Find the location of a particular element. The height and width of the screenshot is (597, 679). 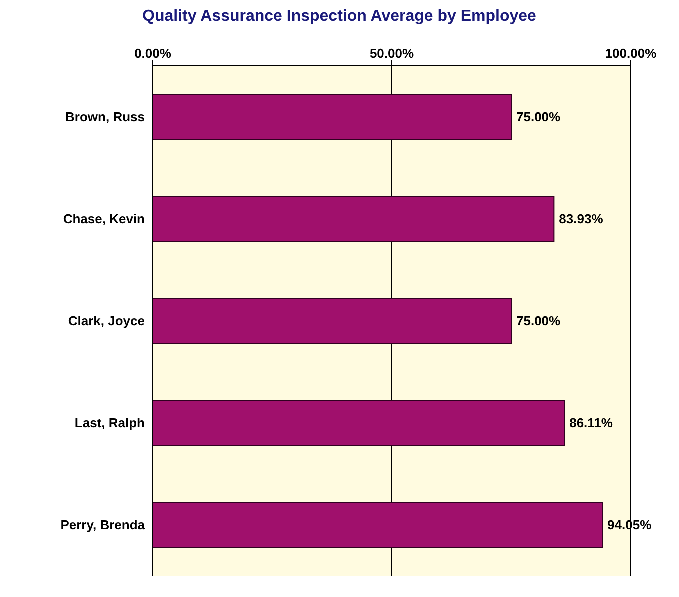

data-label: 86.11% is located at coordinates (592, 423).